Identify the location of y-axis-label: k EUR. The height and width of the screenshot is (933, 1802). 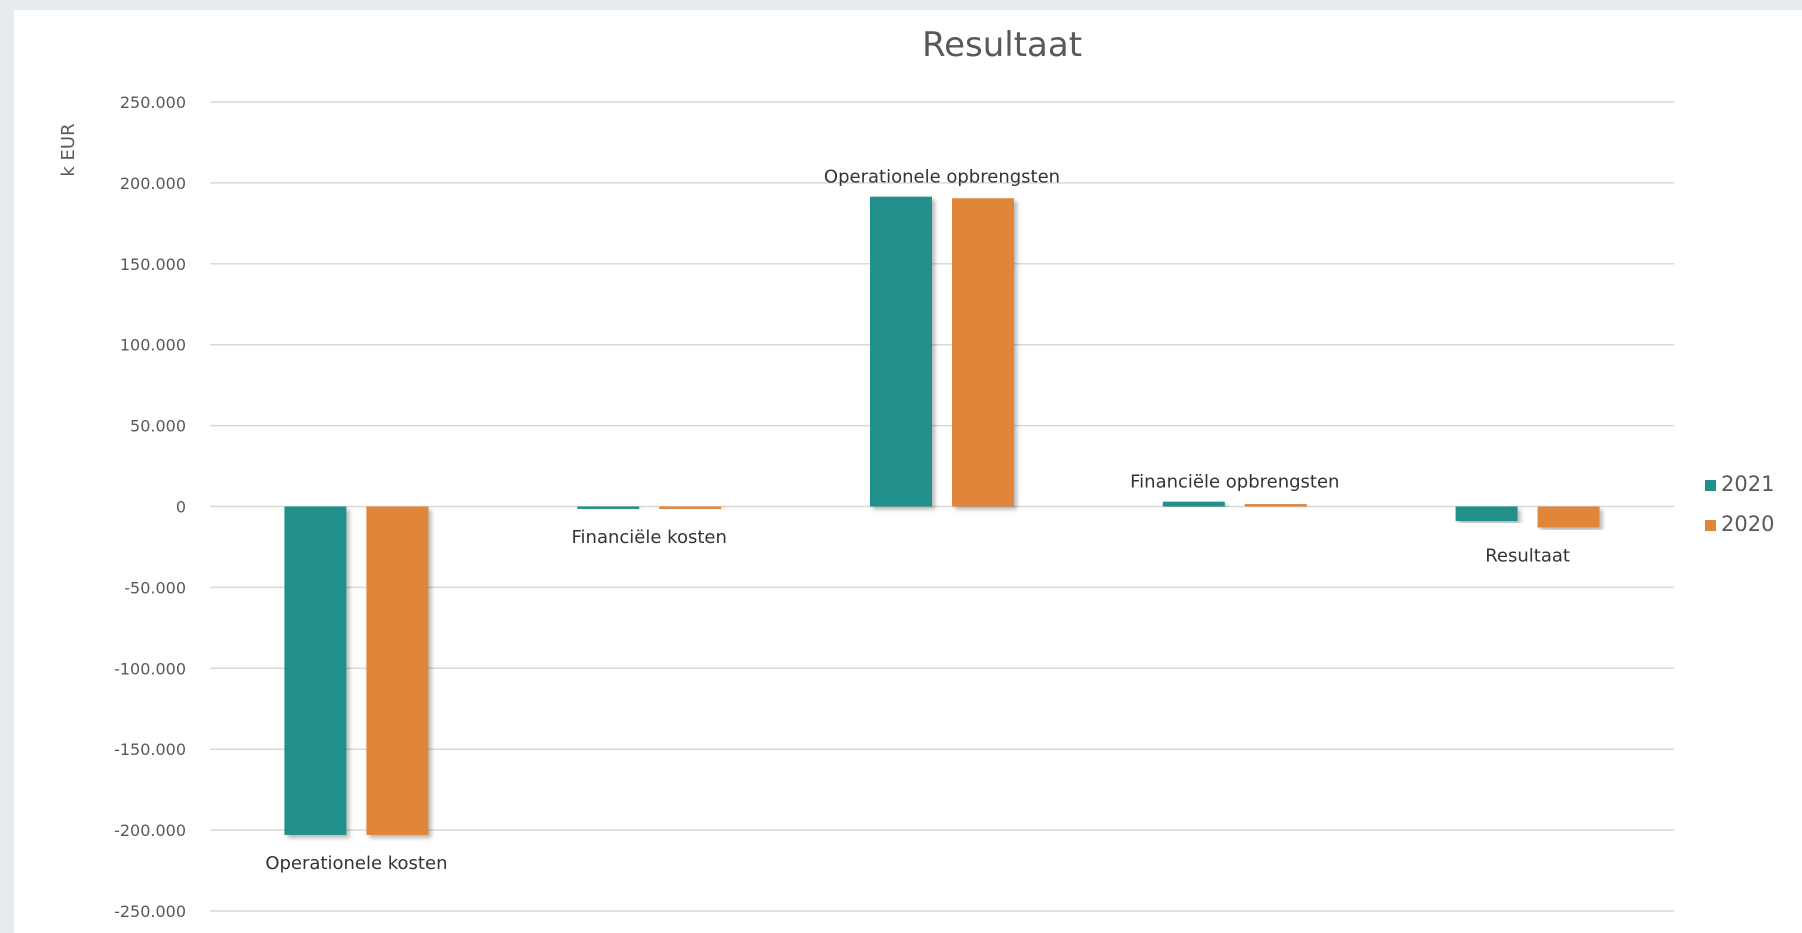
(68, 149).